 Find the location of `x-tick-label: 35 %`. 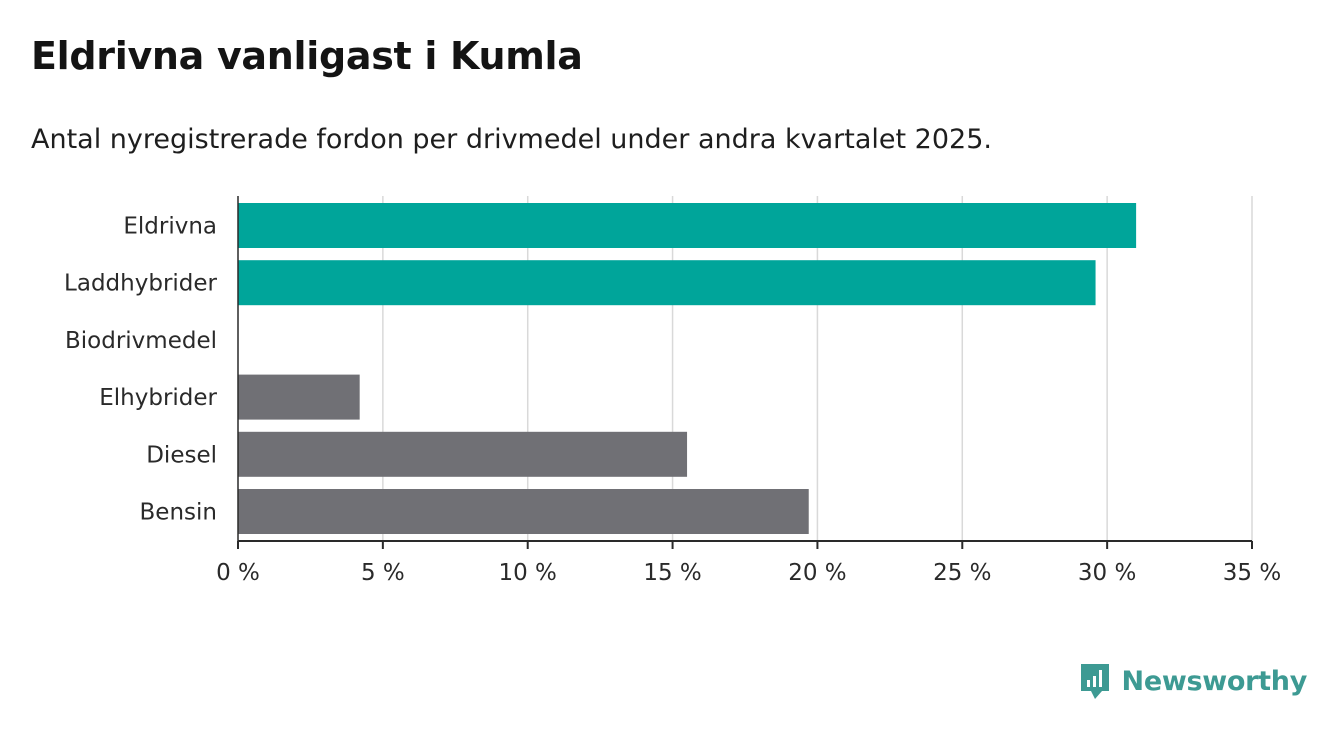

x-tick-label: 35 % is located at coordinates (1252, 573).